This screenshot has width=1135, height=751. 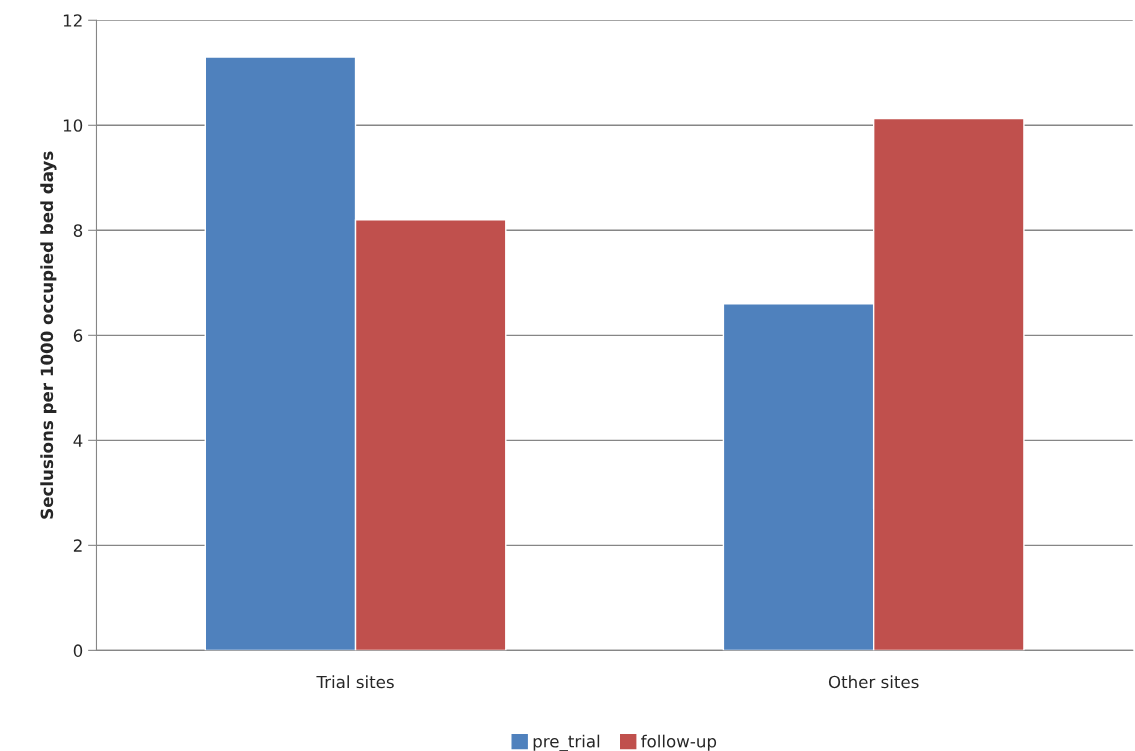 What do you see at coordinates (78, 650) in the screenshot?
I see `y-tick-label: 0` at bounding box center [78, 650].